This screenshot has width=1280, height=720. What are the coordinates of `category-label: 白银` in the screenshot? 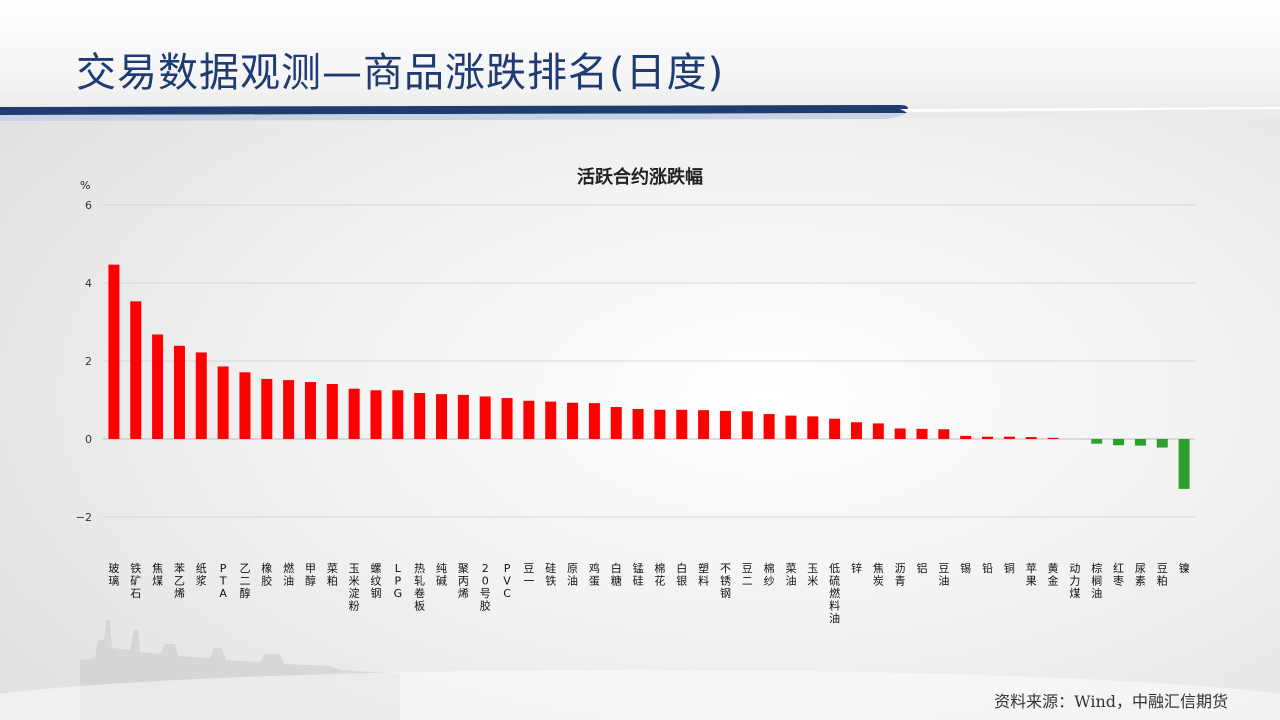 It's located at (681, 574).